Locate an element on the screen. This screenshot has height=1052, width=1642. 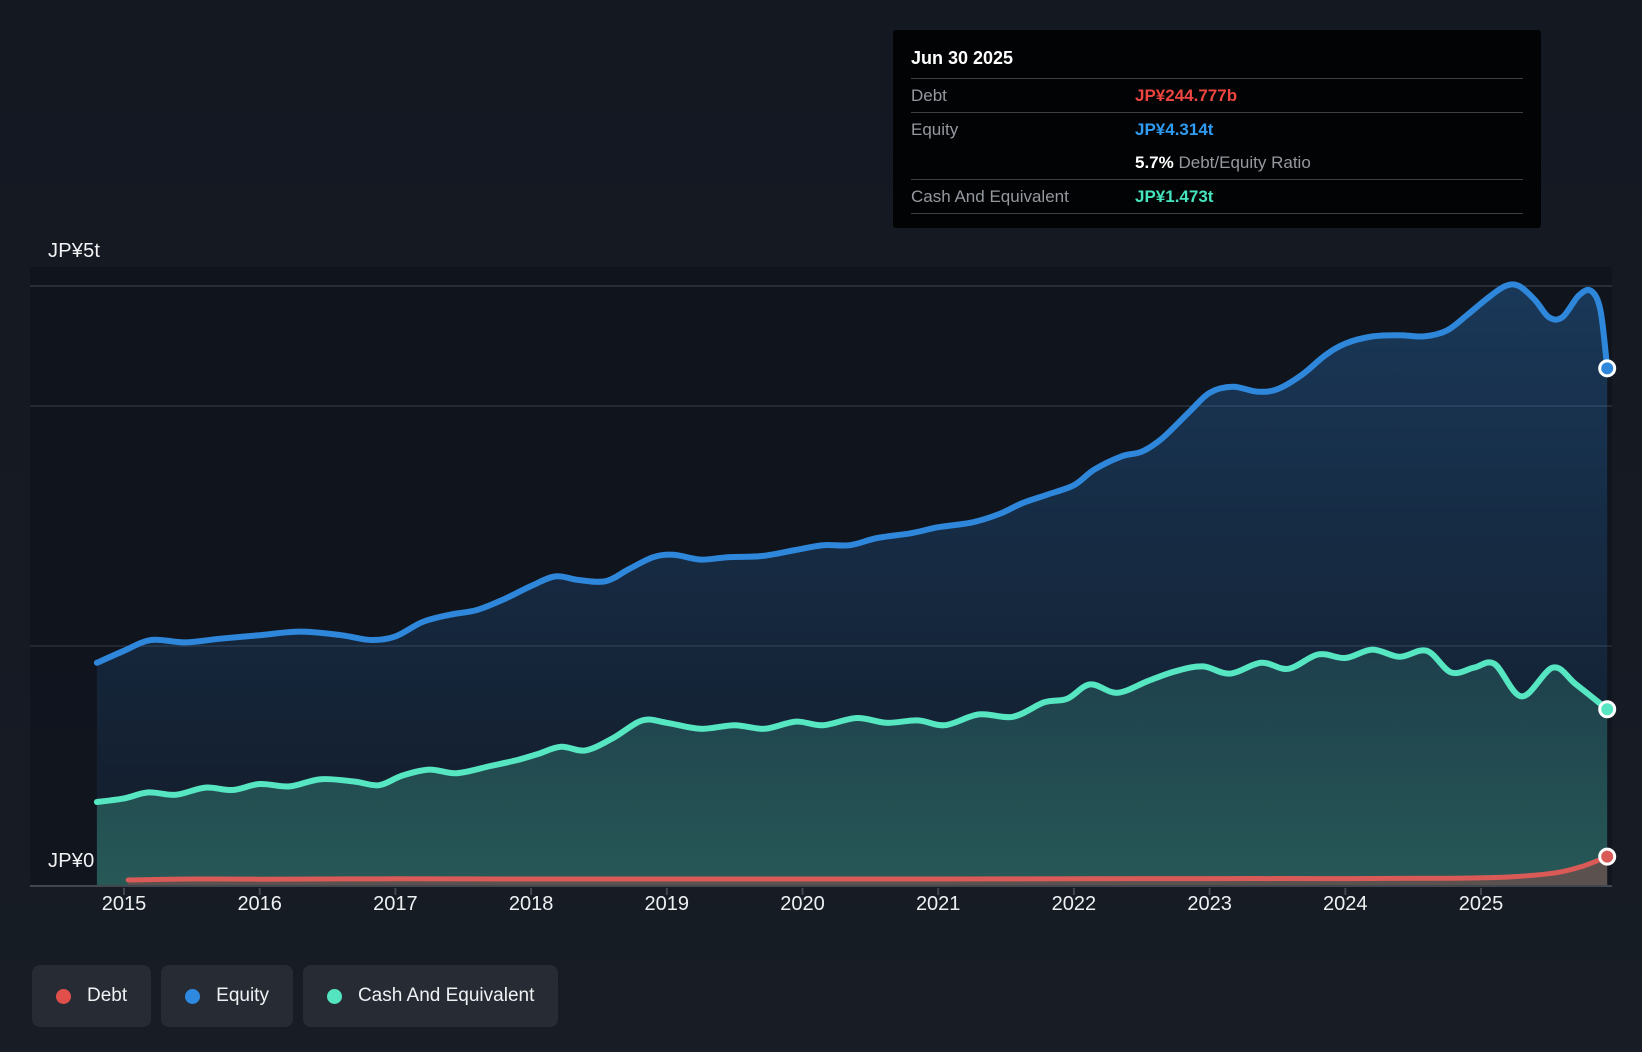
legend-chip-cash-and-equivalent: Cash And Equivalent is located at coordinates (430, 996).